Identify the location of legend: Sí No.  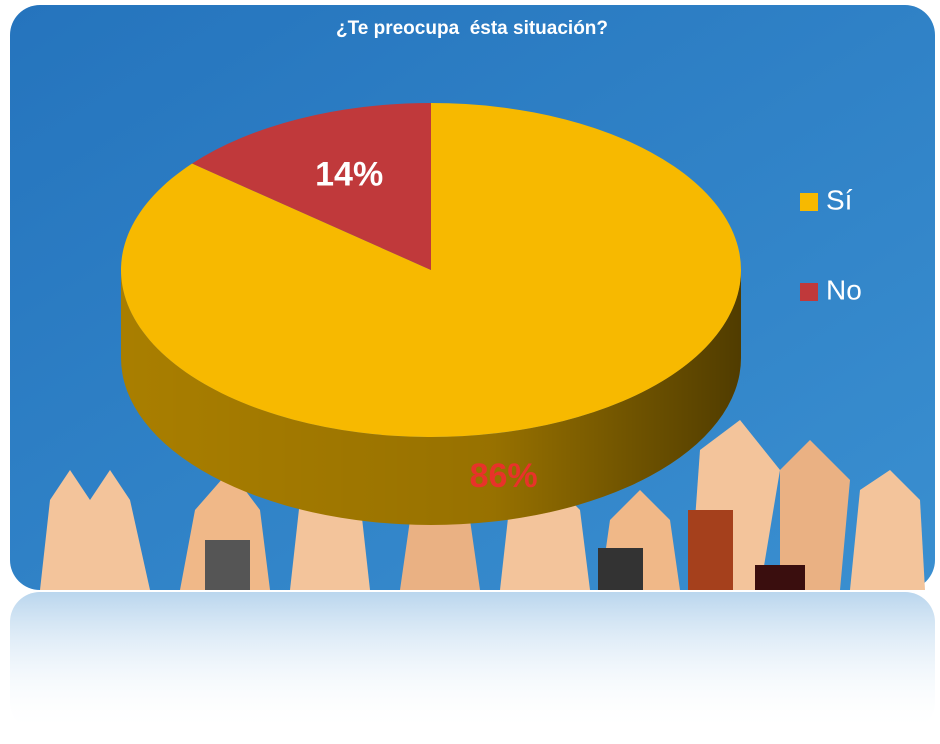
(831, 244).